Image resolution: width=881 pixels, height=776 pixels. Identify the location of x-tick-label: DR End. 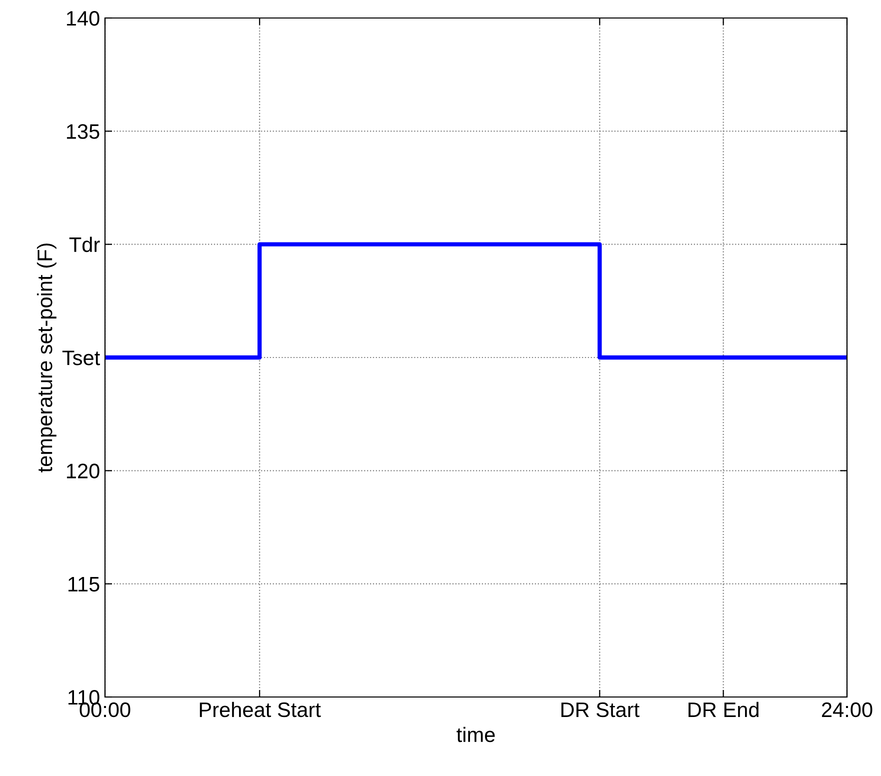
(723, 710).